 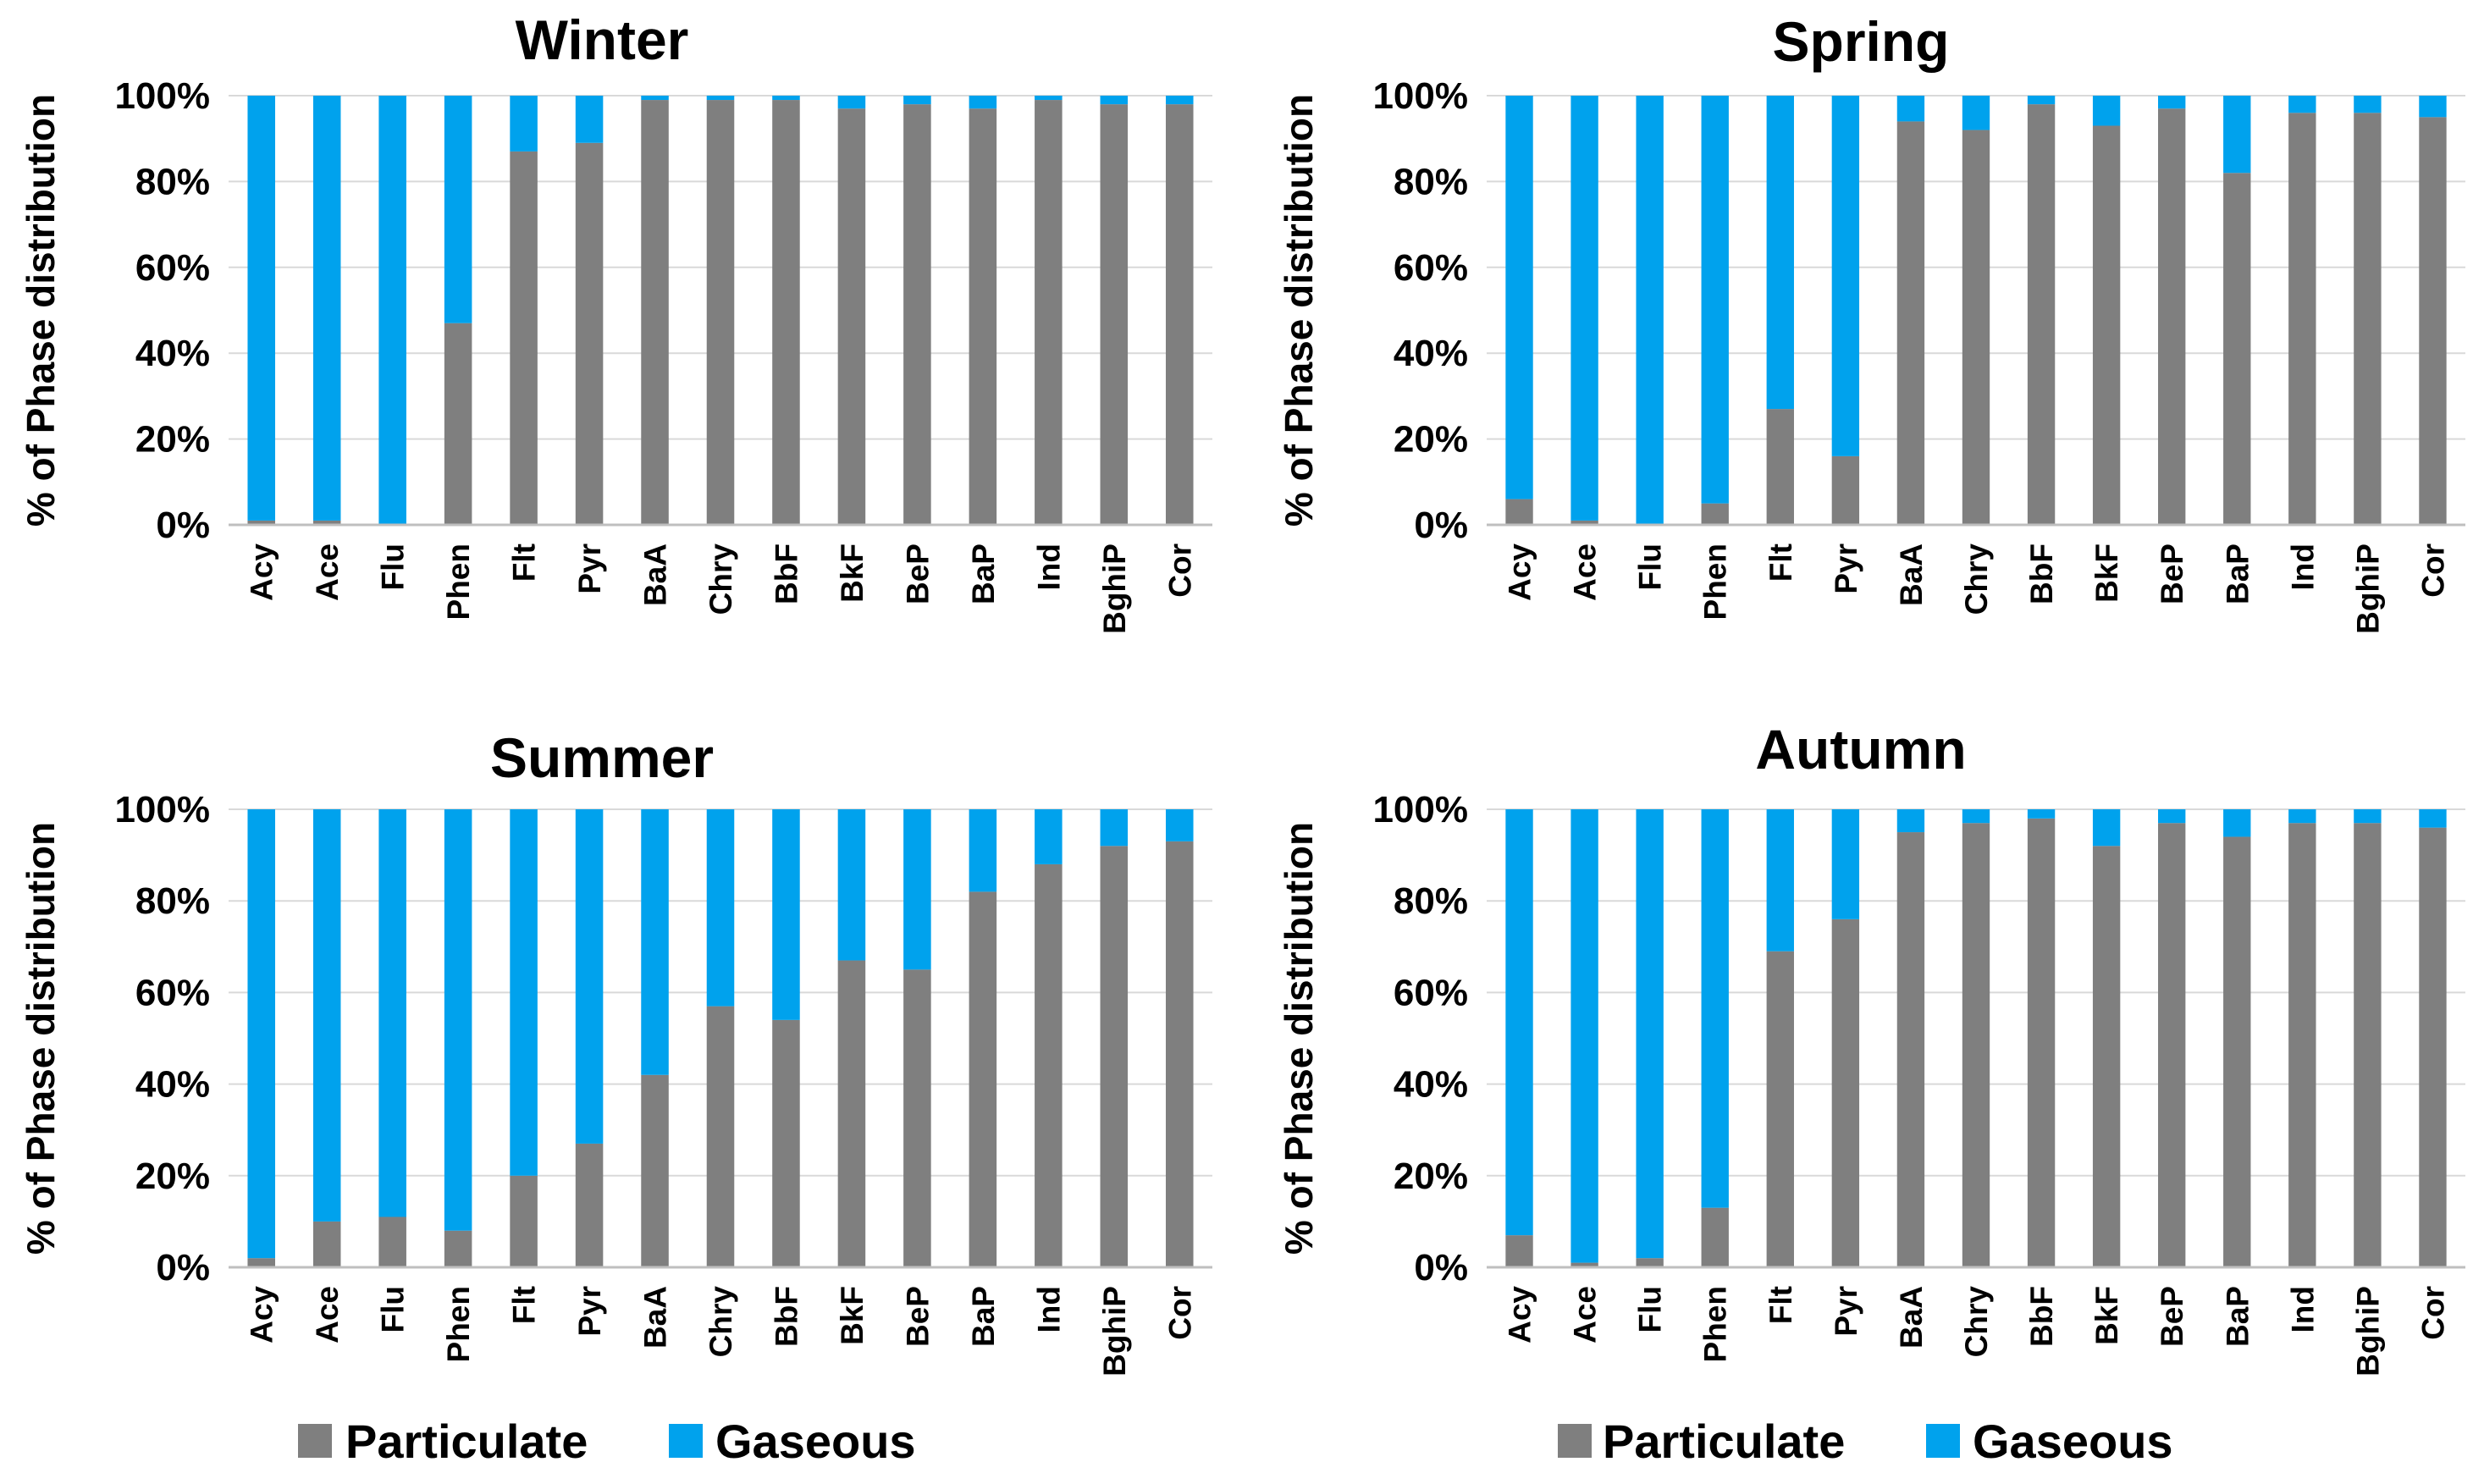 I want to click on bar-gaseous-flu, so click(x=1650, y=1034).